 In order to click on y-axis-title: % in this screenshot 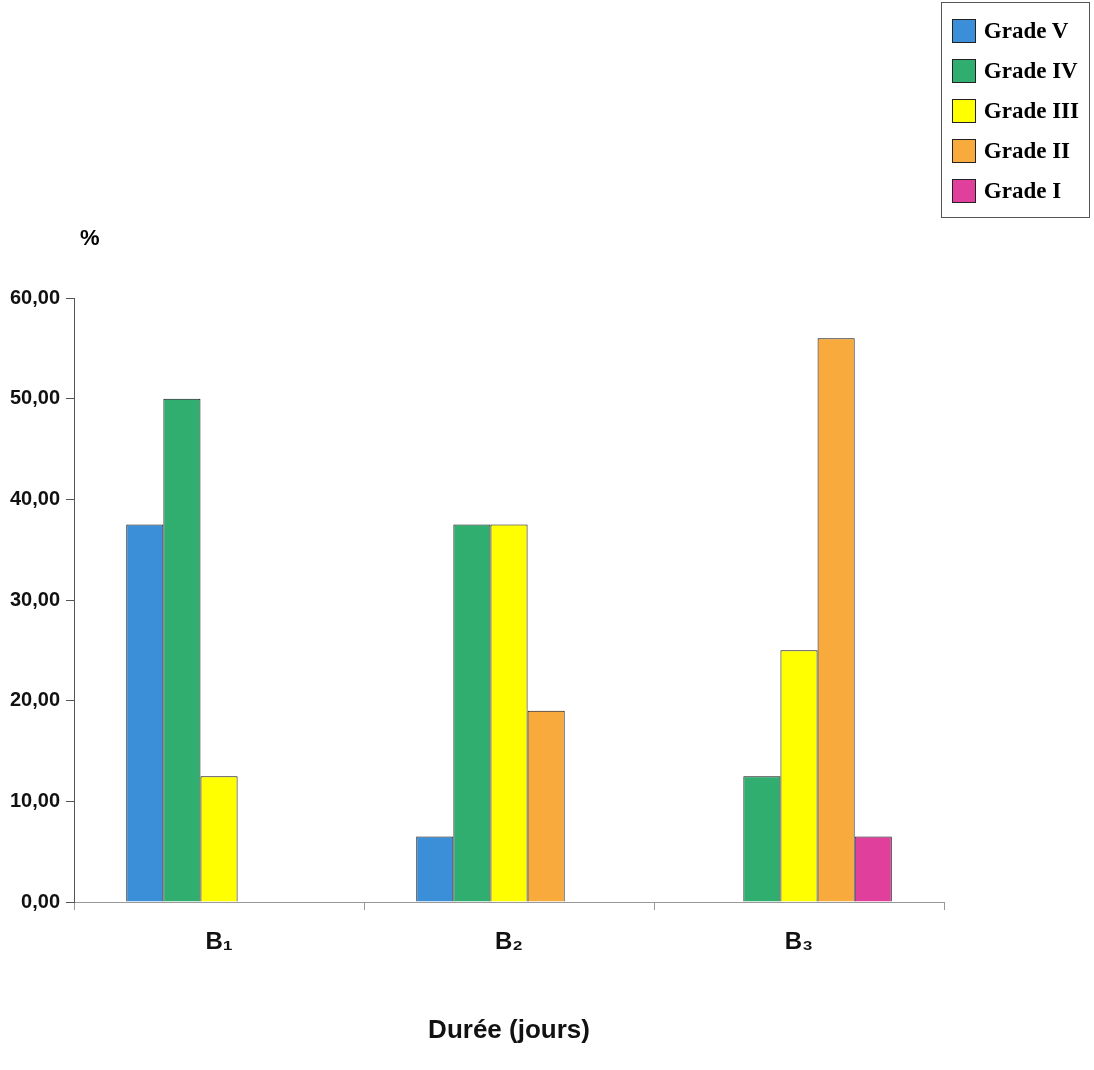, I will do `click(90, 238)`.